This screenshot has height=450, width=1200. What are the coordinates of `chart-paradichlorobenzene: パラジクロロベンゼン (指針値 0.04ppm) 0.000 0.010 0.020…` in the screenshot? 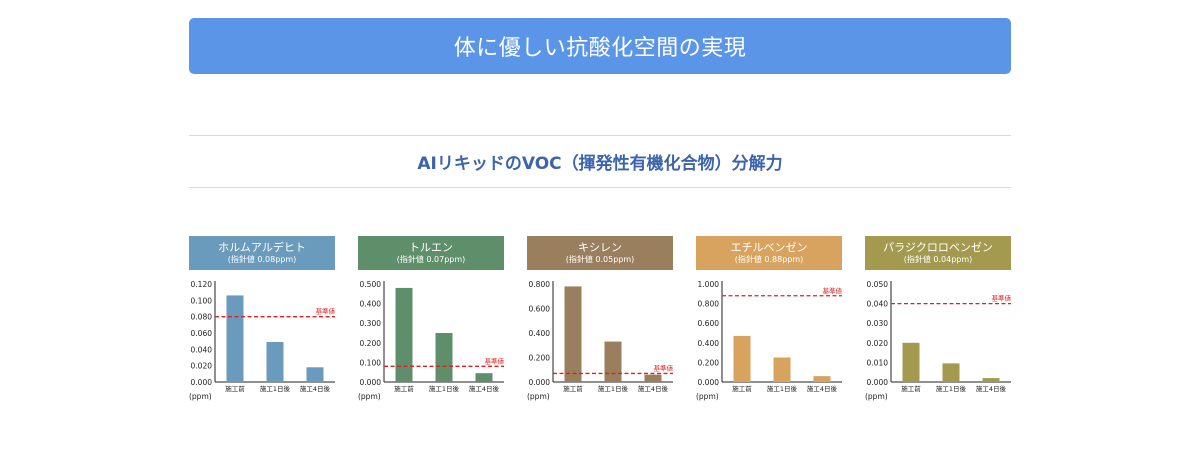 It's located at (939, 321).